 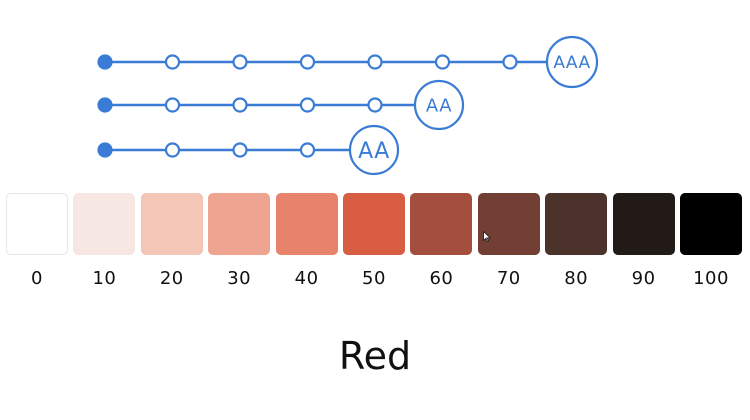 What do you see at coordinates (441, 278) in the screenshot?
I see `step-label-60: 60` at bounding box center [441, 278].